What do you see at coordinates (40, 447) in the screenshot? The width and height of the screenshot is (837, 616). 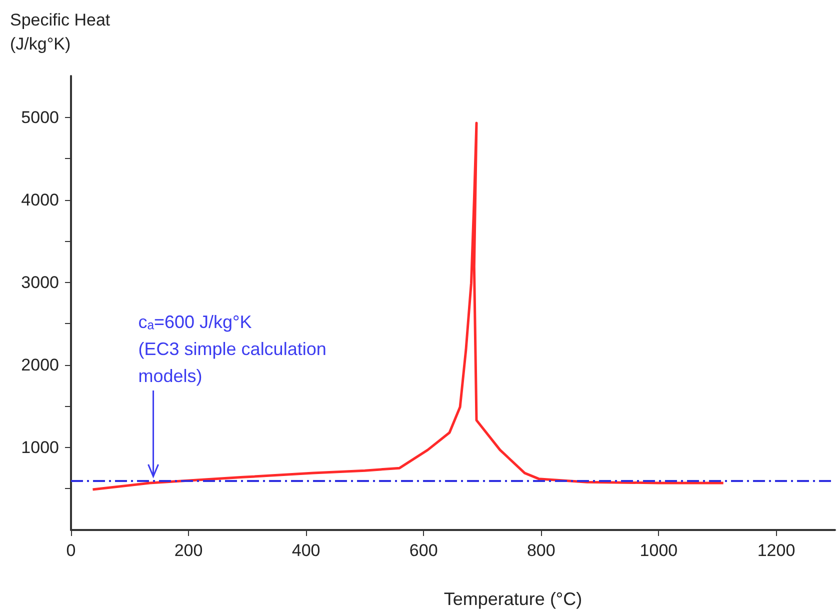 I see `y-tick-label: 1000` at bounding box center [40, 447].